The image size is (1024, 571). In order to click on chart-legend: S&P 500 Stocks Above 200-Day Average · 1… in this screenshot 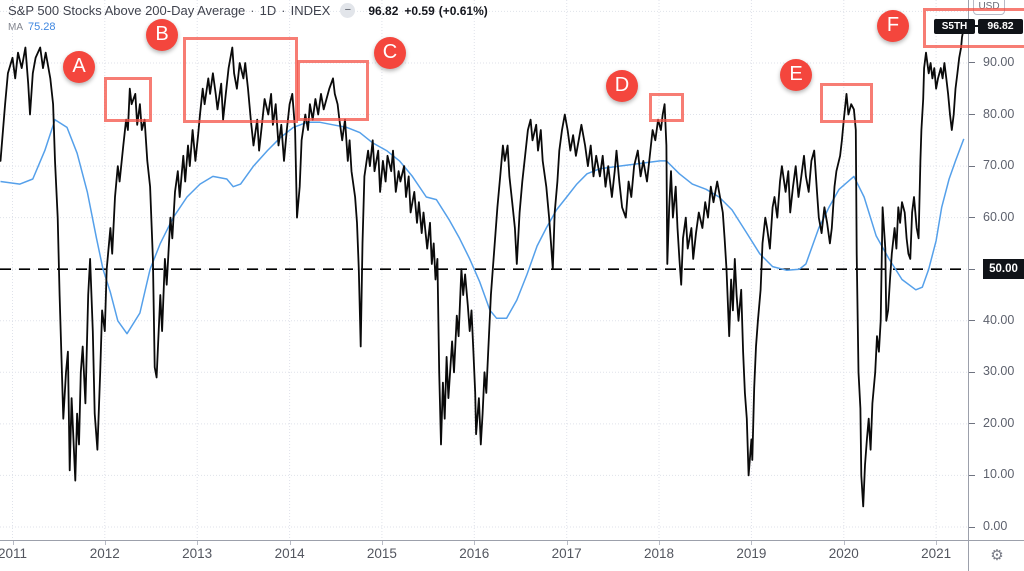, I will do `click(248, 18)`.